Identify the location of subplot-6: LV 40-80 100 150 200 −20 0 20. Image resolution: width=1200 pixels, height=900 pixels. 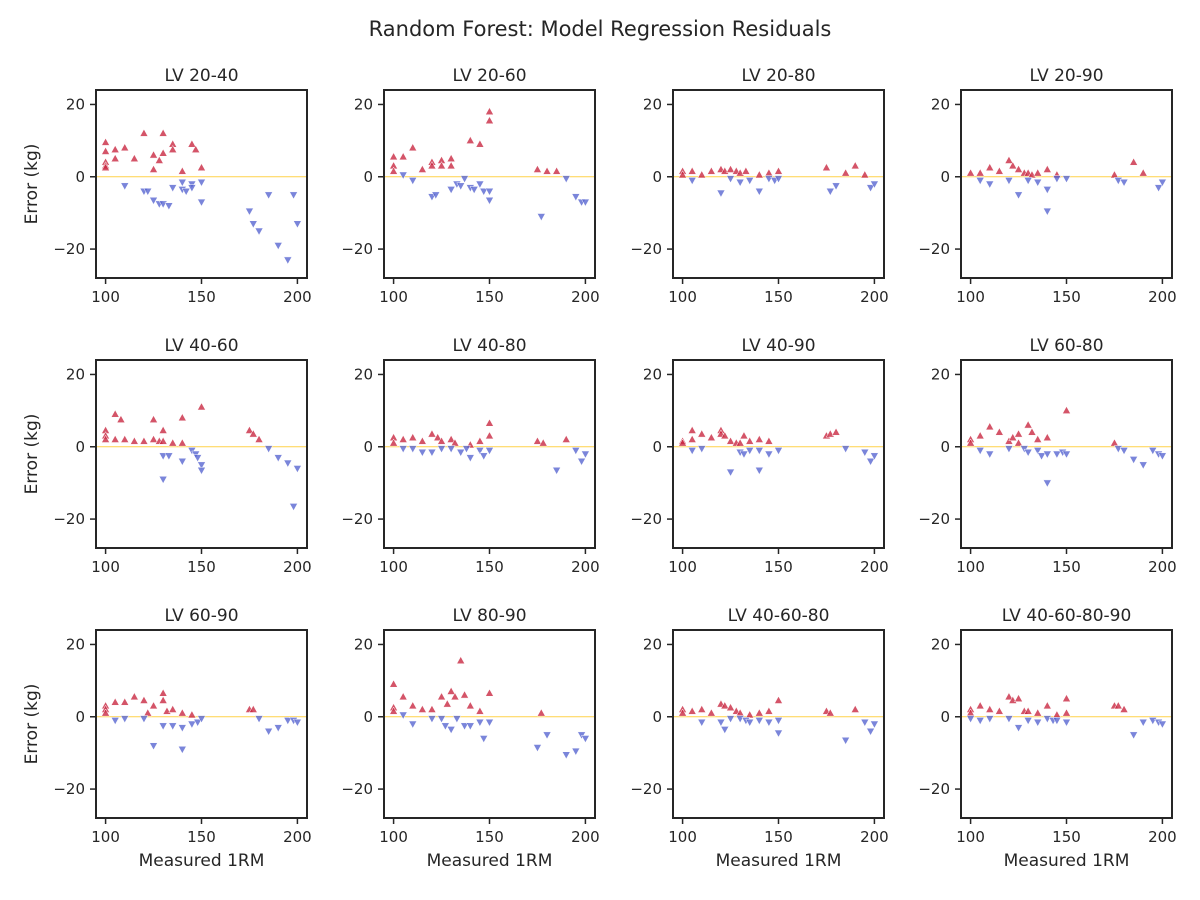
(470, 456).